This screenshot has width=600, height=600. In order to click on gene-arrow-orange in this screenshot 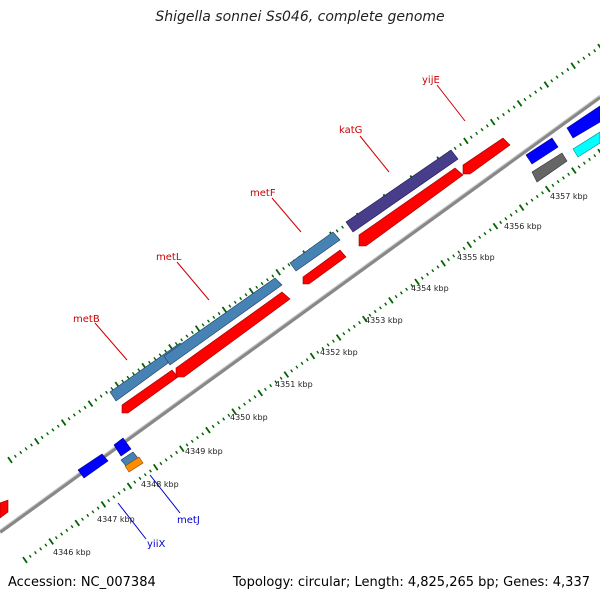, I will do `click(134, 464)`.